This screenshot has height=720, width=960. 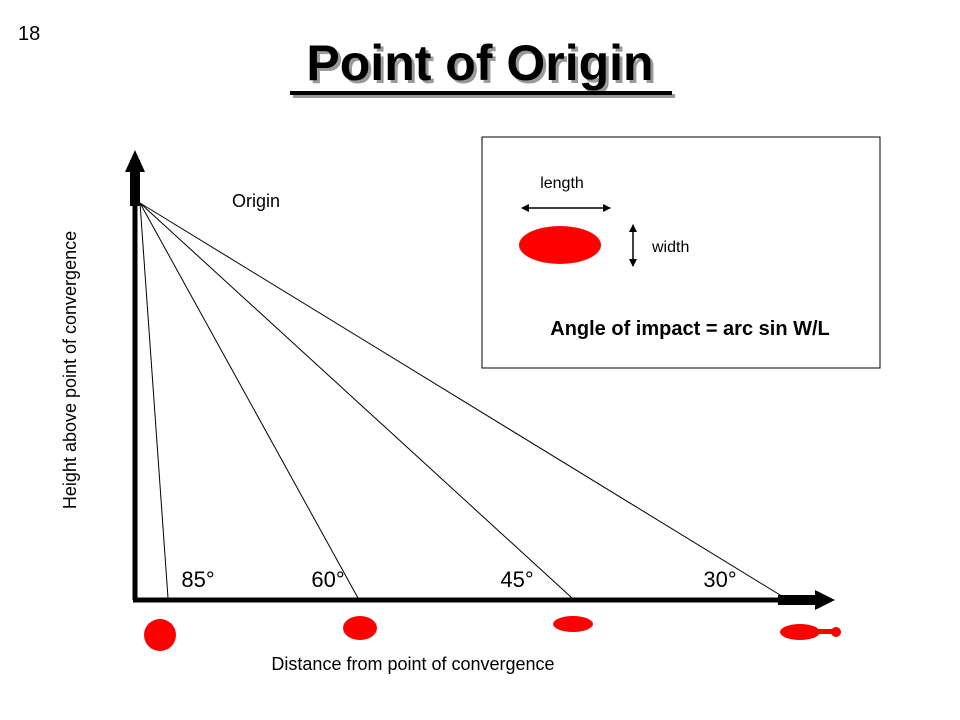 What do you see at coordinates (327, 579) in the screenshot?
I see `angle-label: 60°` at bounding box center [327, 579].